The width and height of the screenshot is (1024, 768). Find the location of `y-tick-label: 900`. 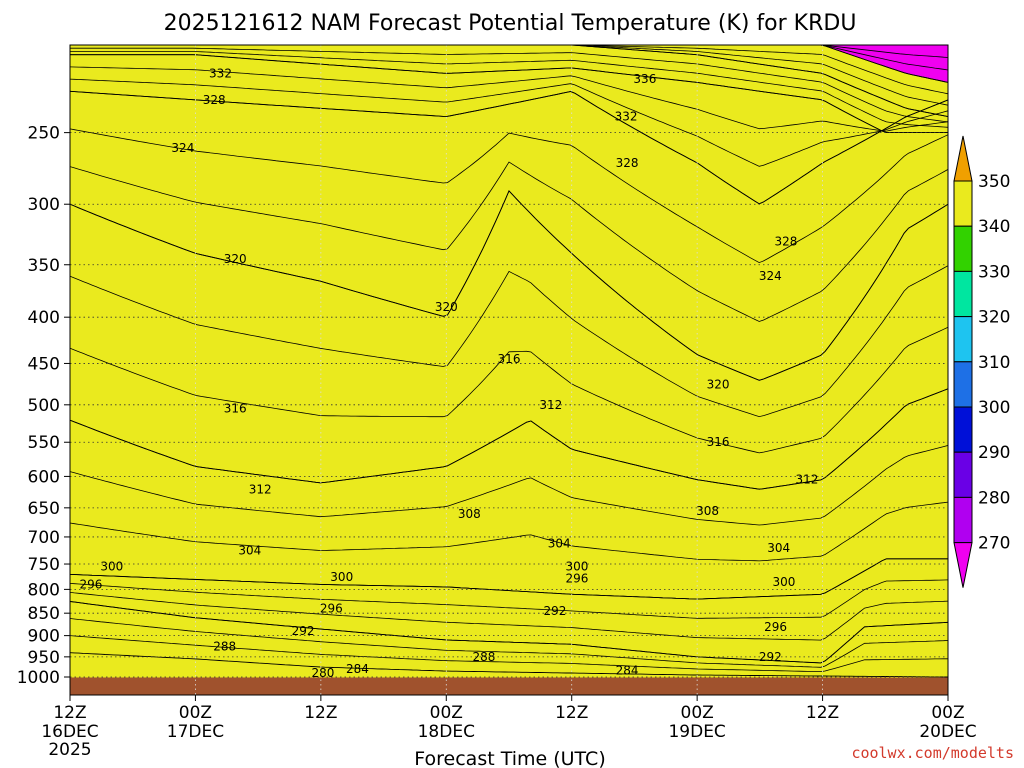

y-tick-label: 900 is located at coordinates (44, 637).